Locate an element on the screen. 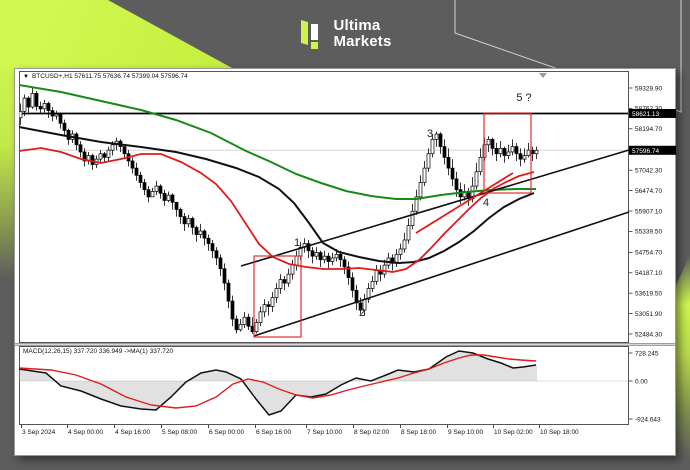  time-tick-label: 4 Sep 16:00 is located at coordinates (133, 432).